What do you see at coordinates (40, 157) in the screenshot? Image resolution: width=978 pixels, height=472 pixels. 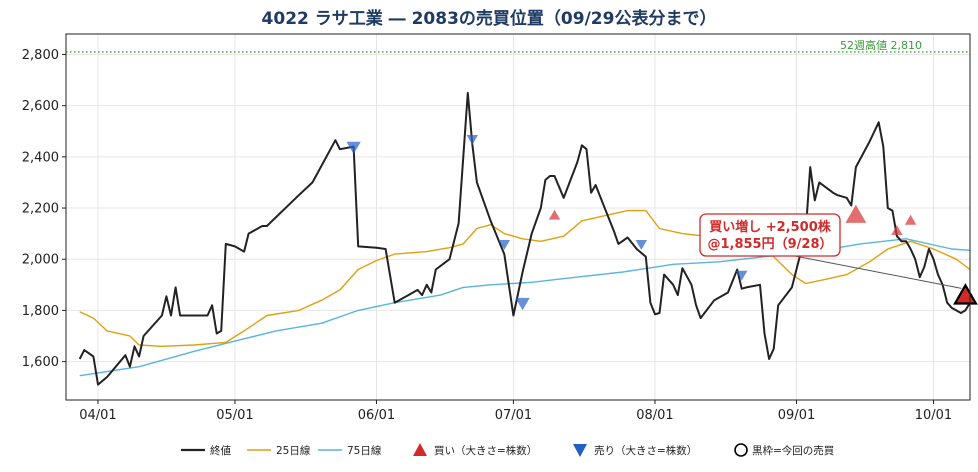 I see `y-tick-label: 2,400` at bounding box center [40, 157].